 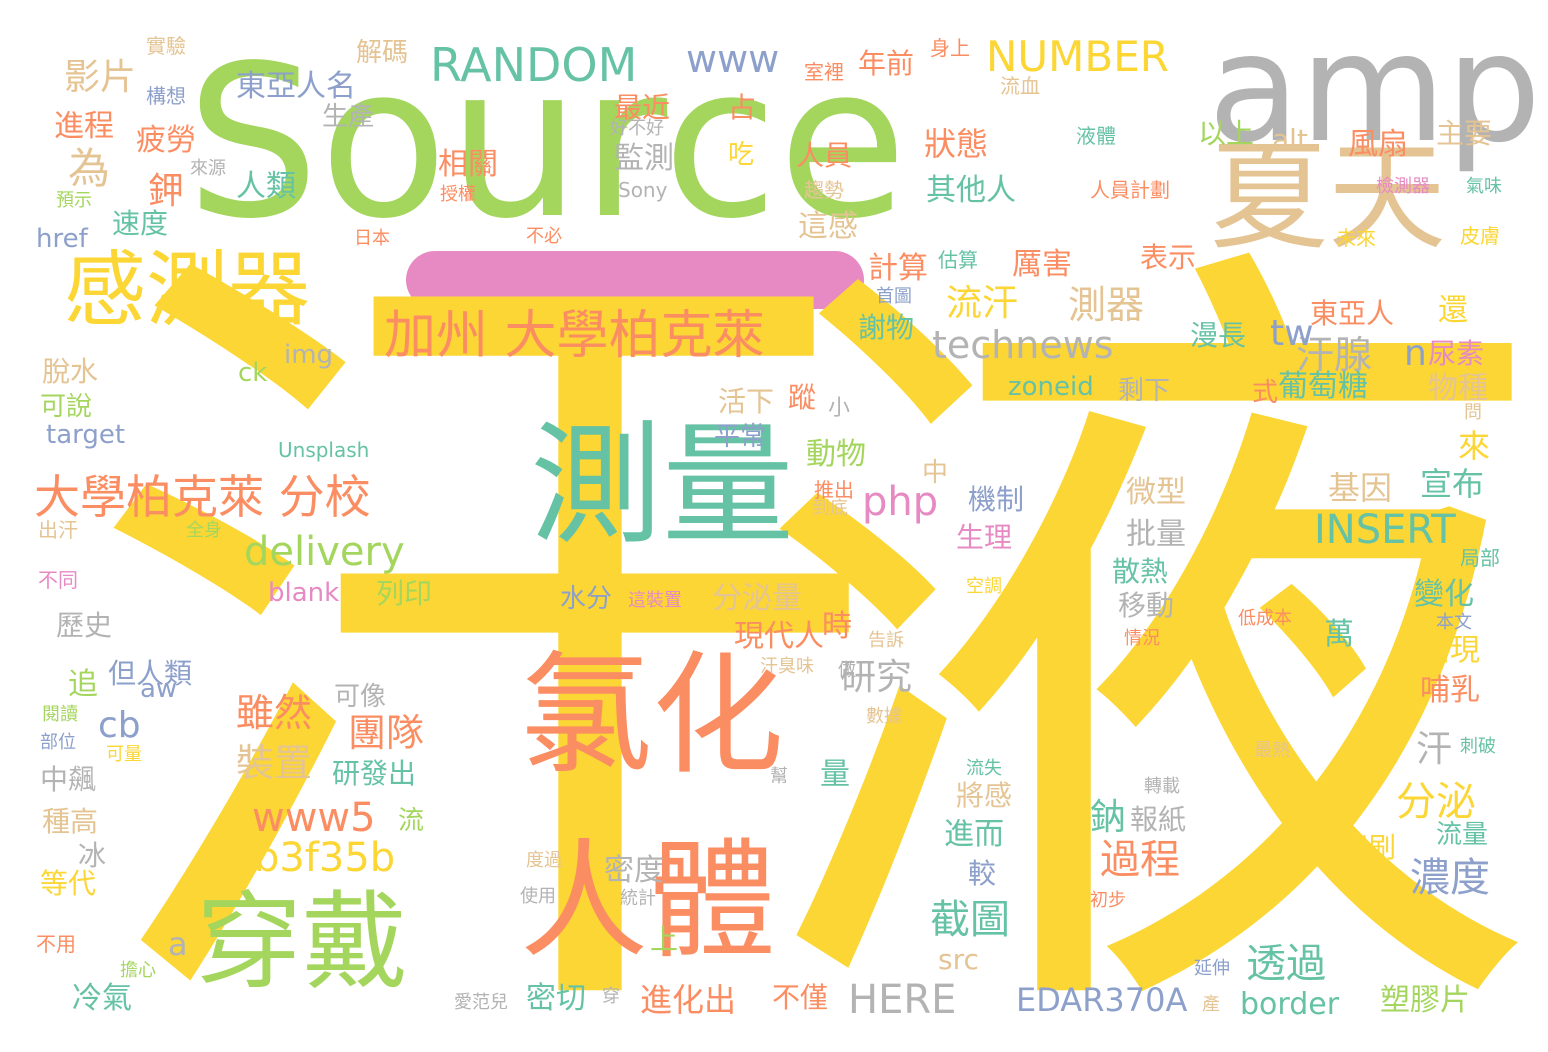 I want to click on word-74: 活下, so click(x=746, y=401).